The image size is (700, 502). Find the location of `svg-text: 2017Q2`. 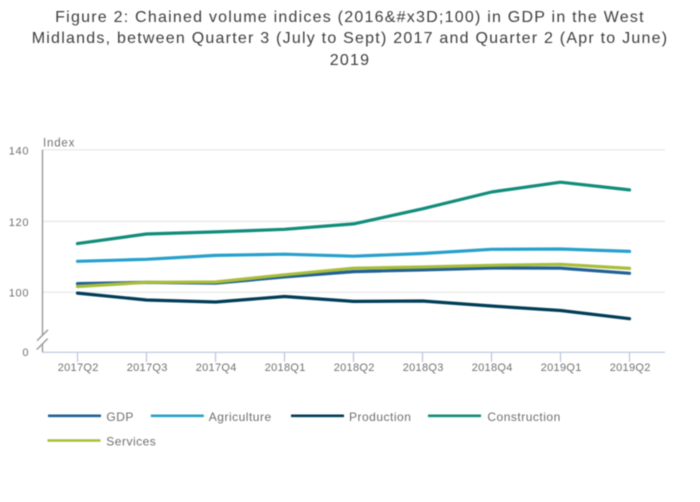

svg-text: 2017Q2 is located at coordinates (78, 368).